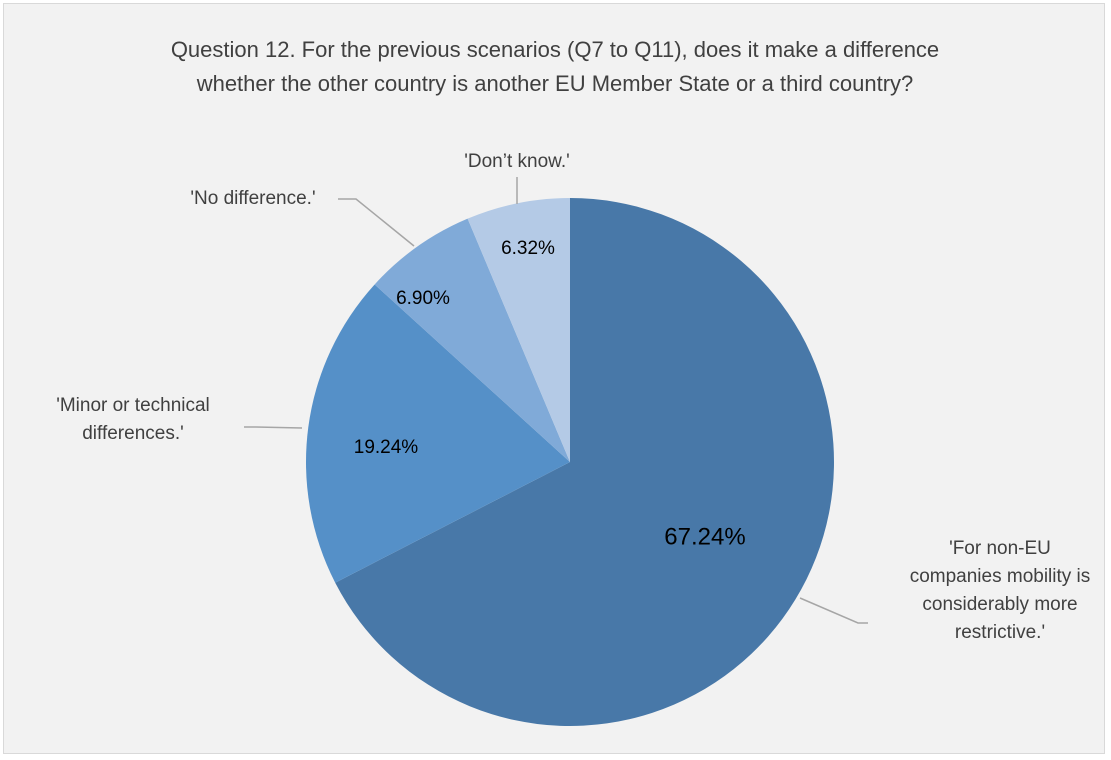  I want to click on value-label-3: 6.90%, so click(423, 298).